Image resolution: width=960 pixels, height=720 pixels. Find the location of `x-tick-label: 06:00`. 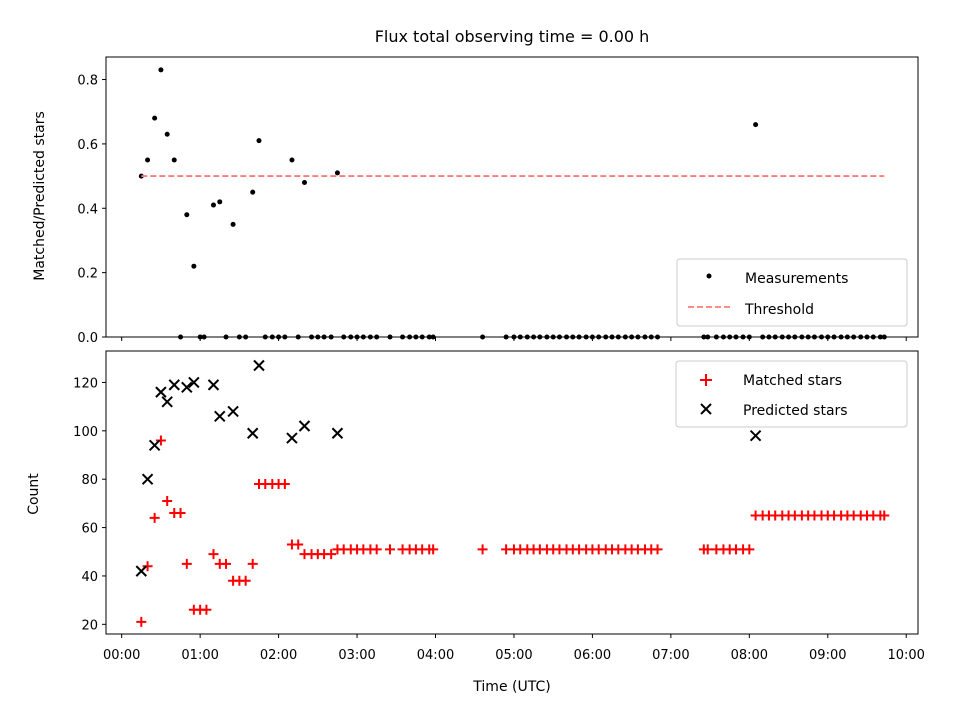

x-tick-label: 06:00 is located at coordinates (592, 655).